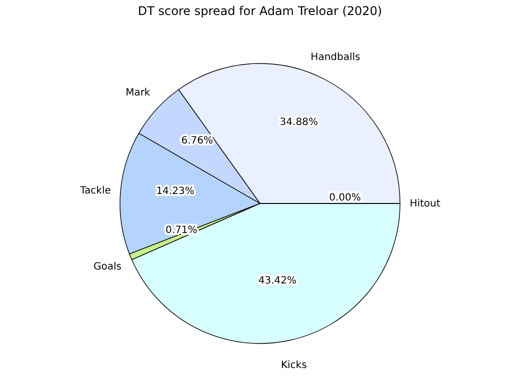 The width and height of the screenshot is (520, 390). What do you see at coordinates (293, 365) in the screenshot?
I see `slice-label: Kicks` at bounding box center [293, 365].